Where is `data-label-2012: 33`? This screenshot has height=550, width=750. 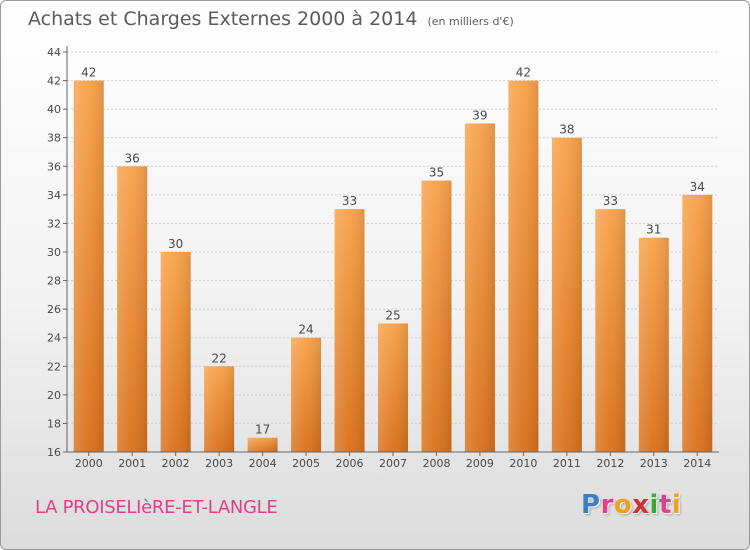 data-label-2012: 33 is located at coordinates (610, 201).